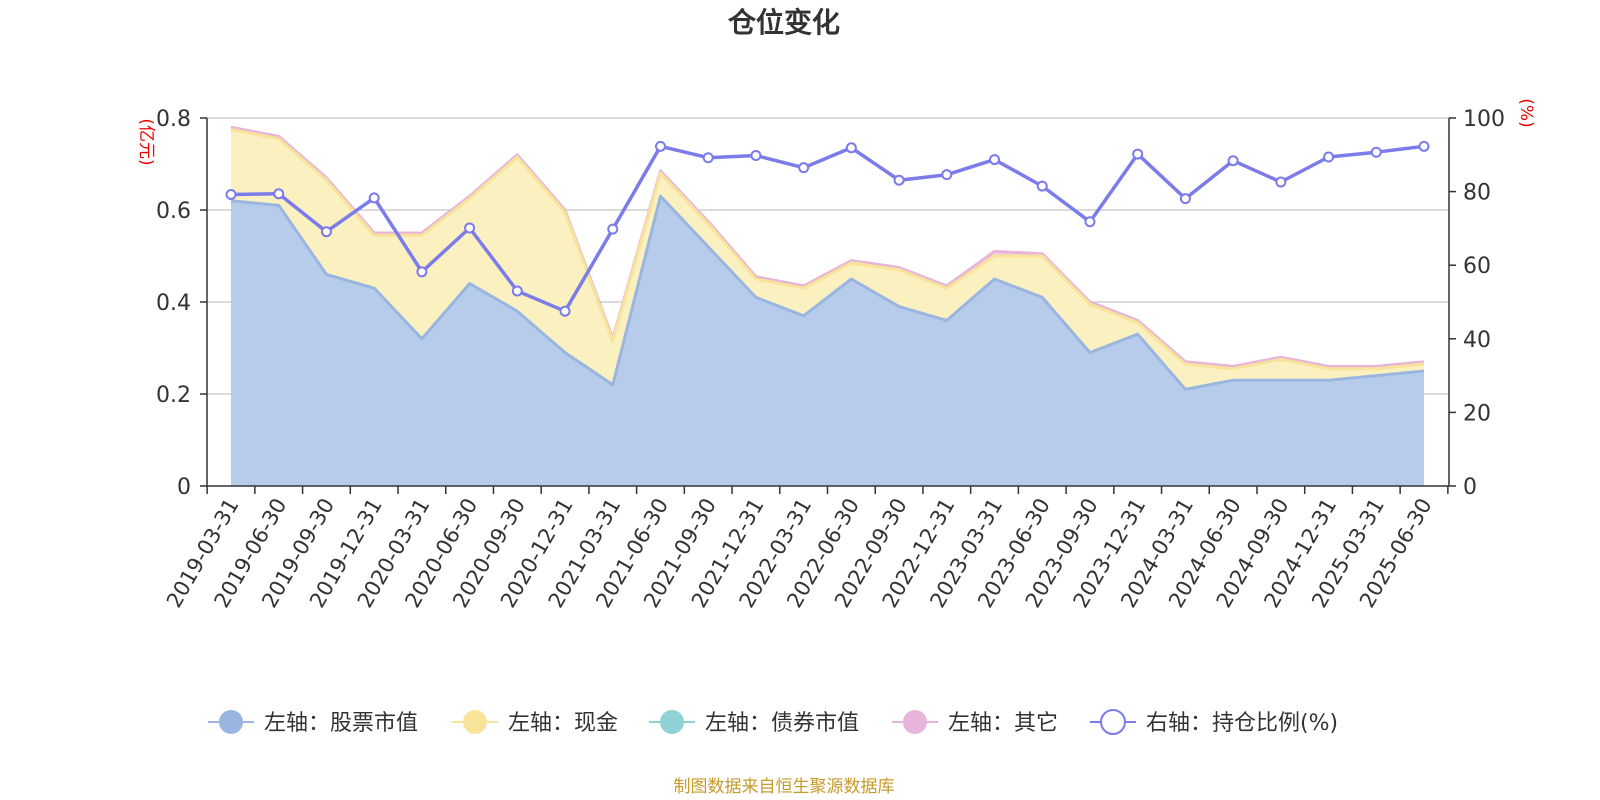 This screenshot has height=800, width=1600. What do you see at coordinates (184, 487) in the screenshot?
I see `left-tick-label-0: 0` at bounding box center [184, 487].